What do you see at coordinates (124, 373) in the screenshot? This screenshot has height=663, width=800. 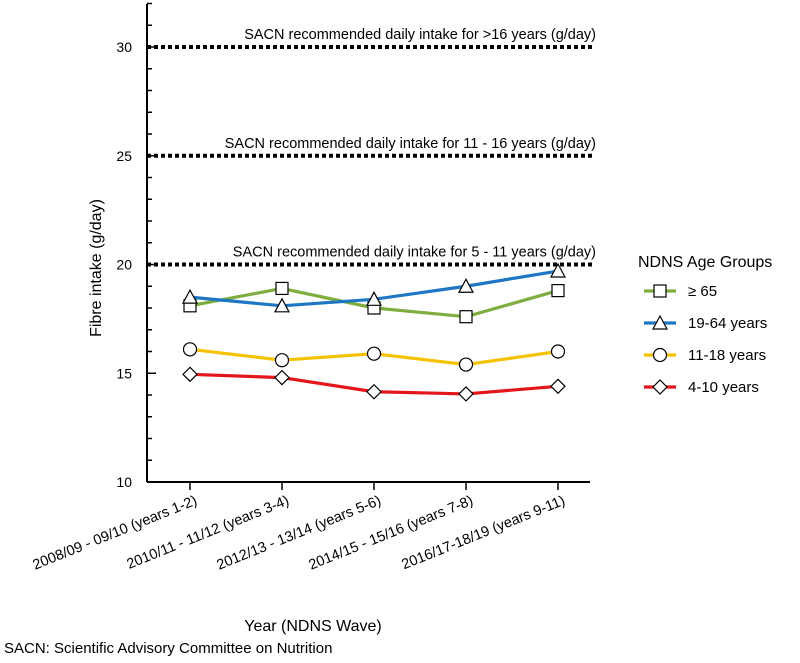 I see `y-tick-label: 15` at bounding box center [124, 373].